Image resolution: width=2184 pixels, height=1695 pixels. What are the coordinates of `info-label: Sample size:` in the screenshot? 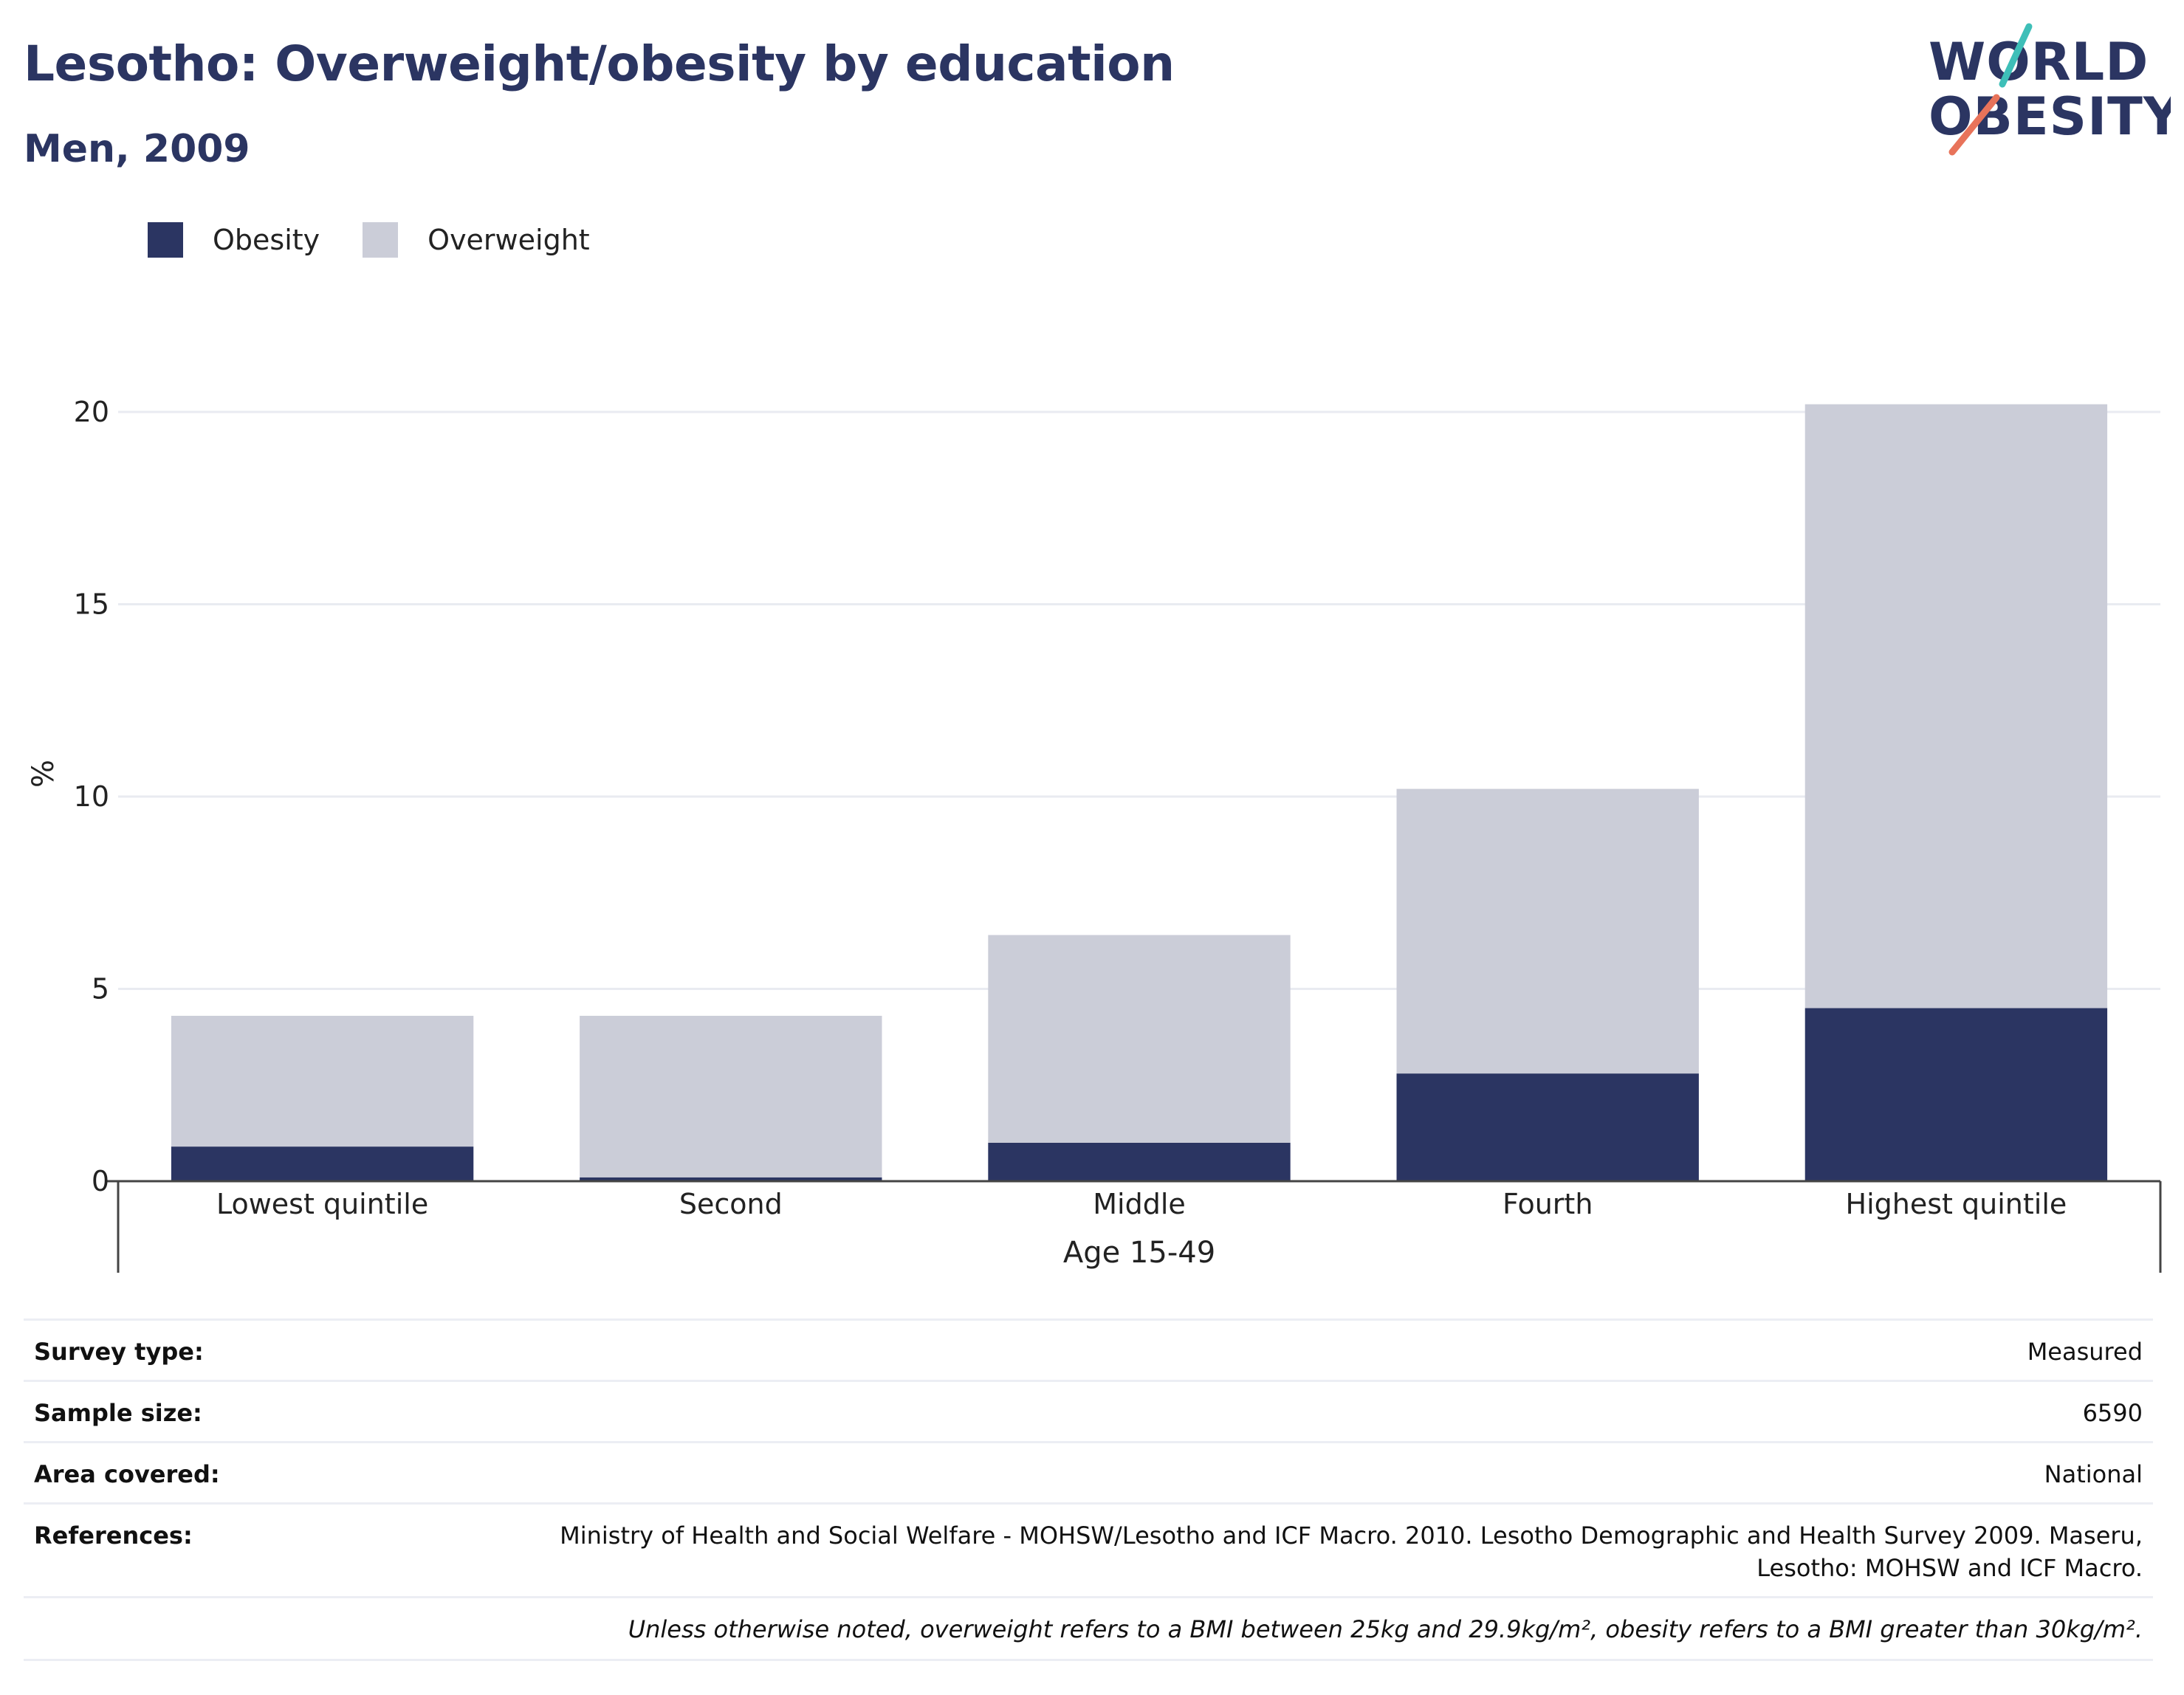 It's located at (118, 1413).